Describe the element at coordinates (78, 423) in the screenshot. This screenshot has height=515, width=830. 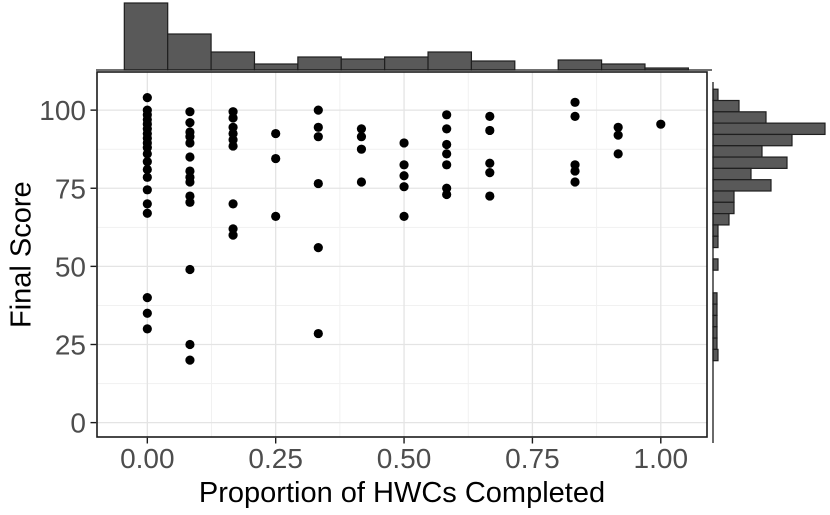
I see `y-tick-label: 0` at that location.